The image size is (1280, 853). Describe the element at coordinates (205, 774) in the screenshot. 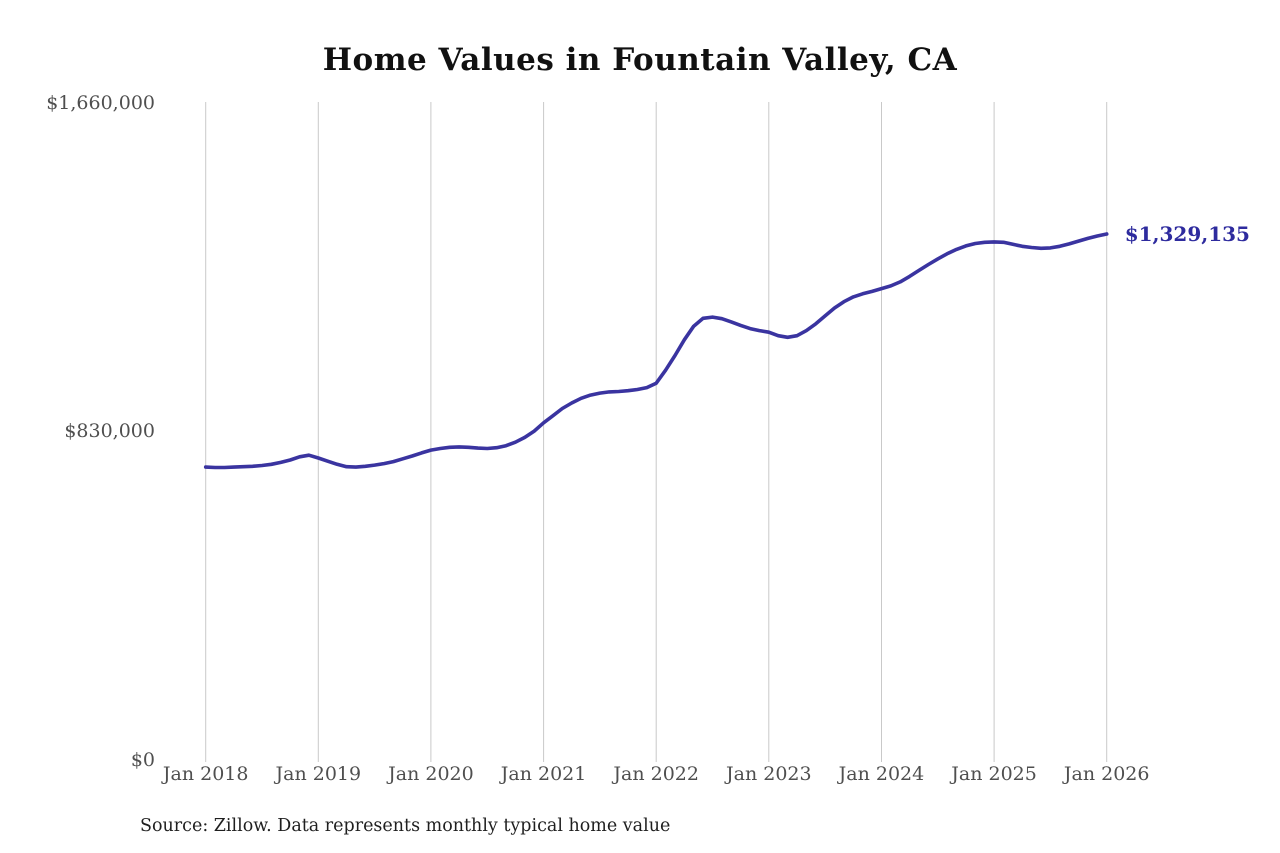

I see `x-axis-label: Jan 2018` at that location.